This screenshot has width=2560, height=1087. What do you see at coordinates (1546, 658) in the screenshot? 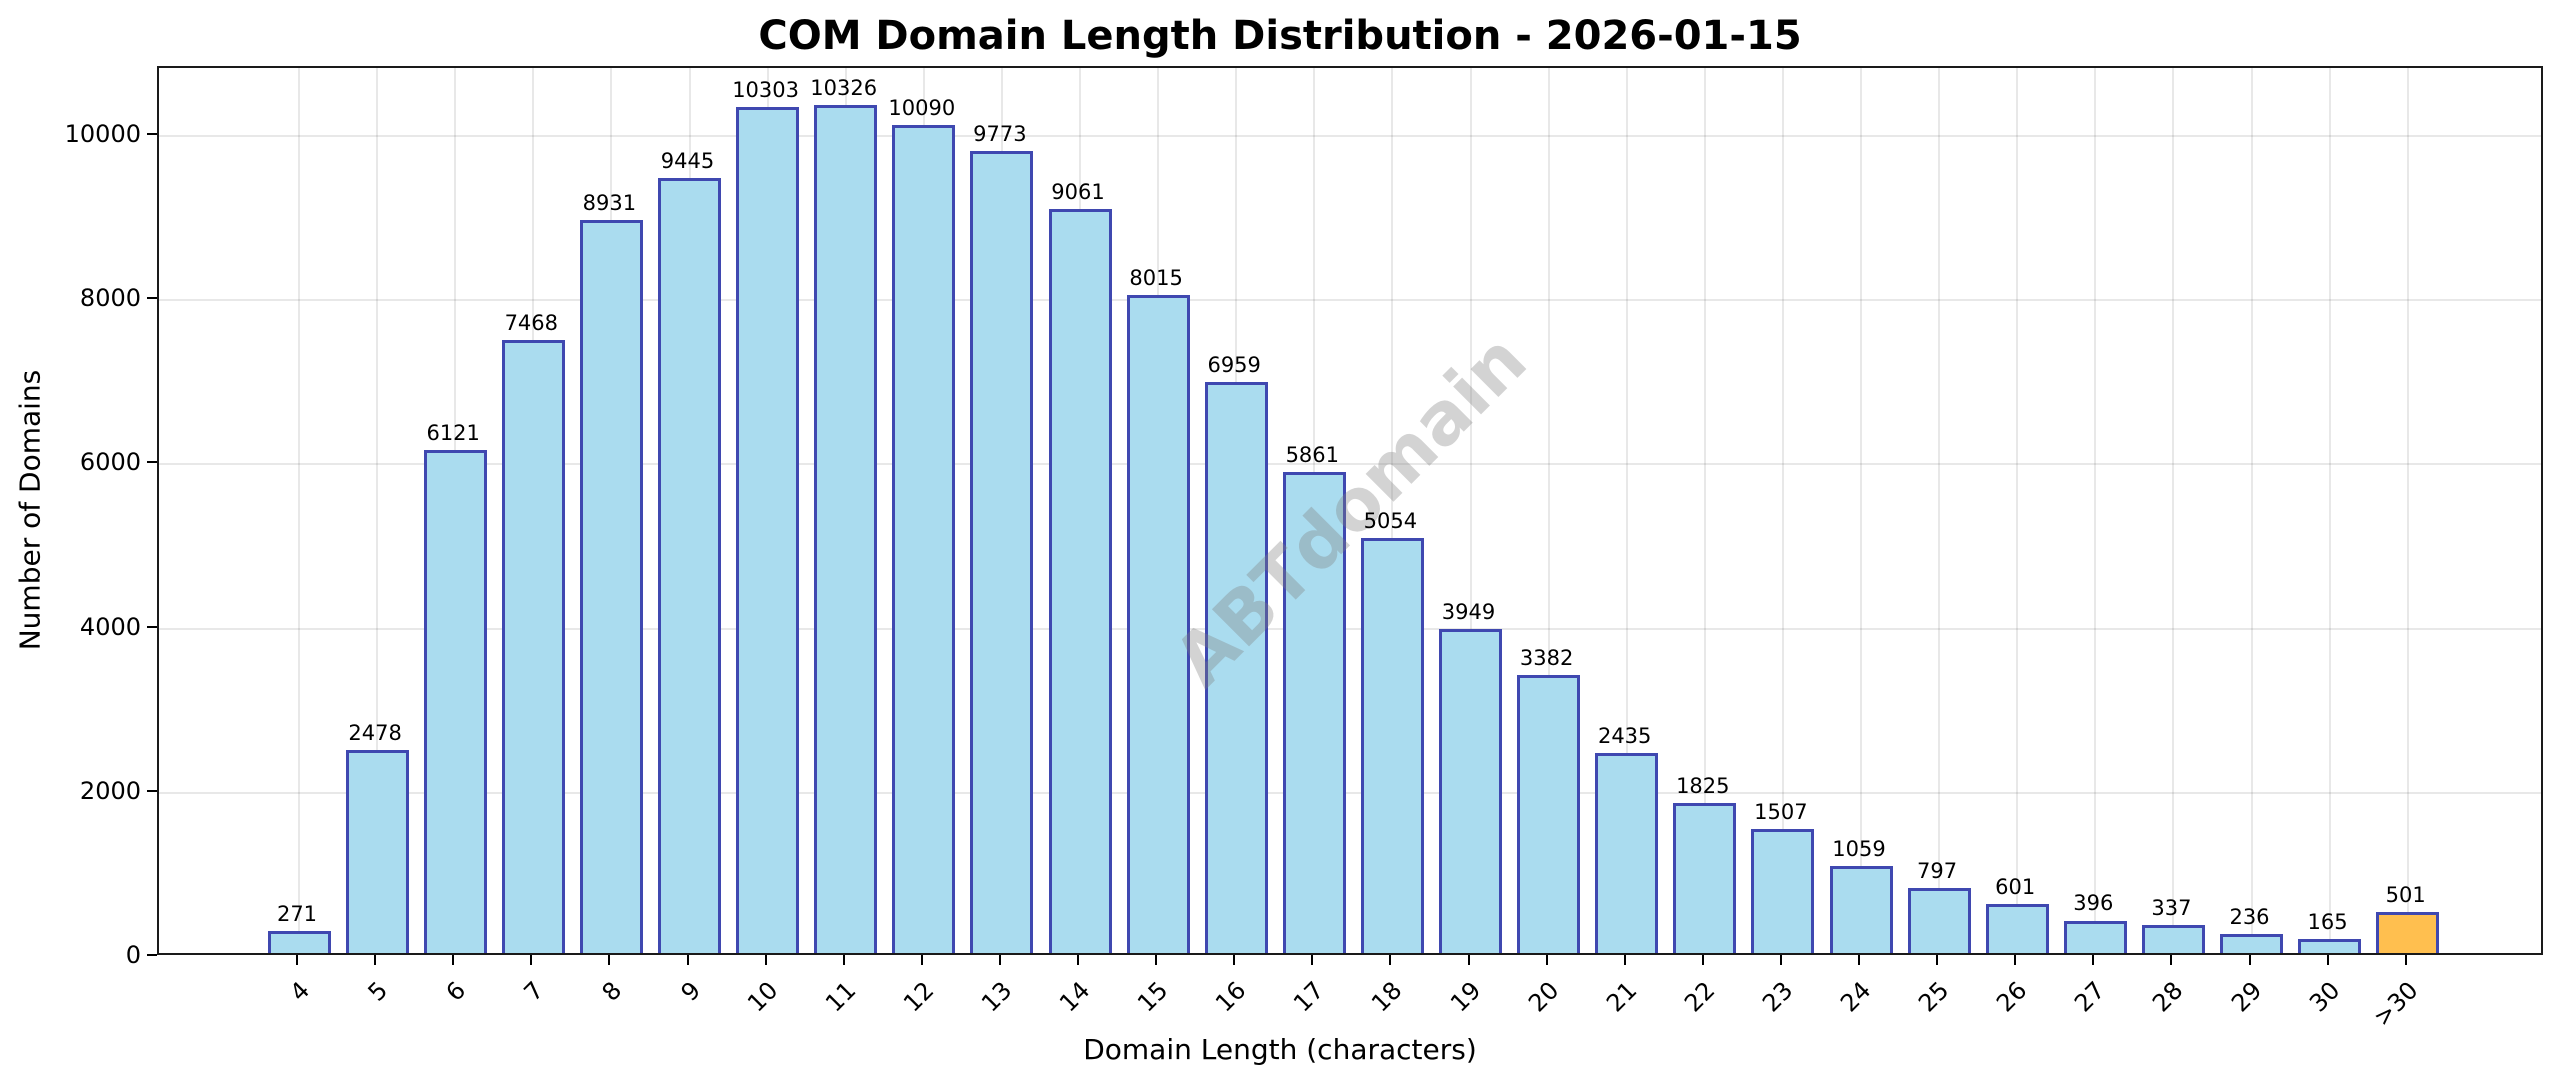
I see `bar-value-label: 3382` at bounding box center [1546, 658].